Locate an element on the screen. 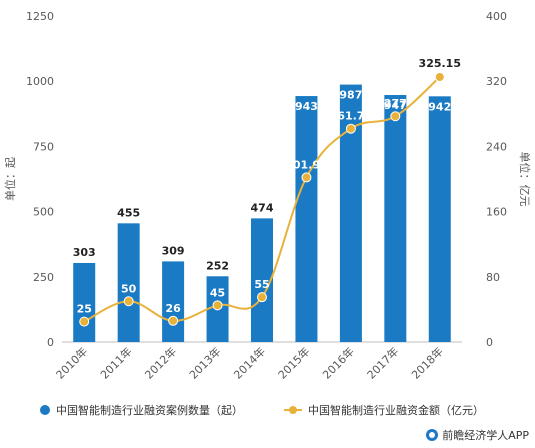 This screenshot has height=448, width=535. line-value-label: 25 is located at coordinates (84, 309).